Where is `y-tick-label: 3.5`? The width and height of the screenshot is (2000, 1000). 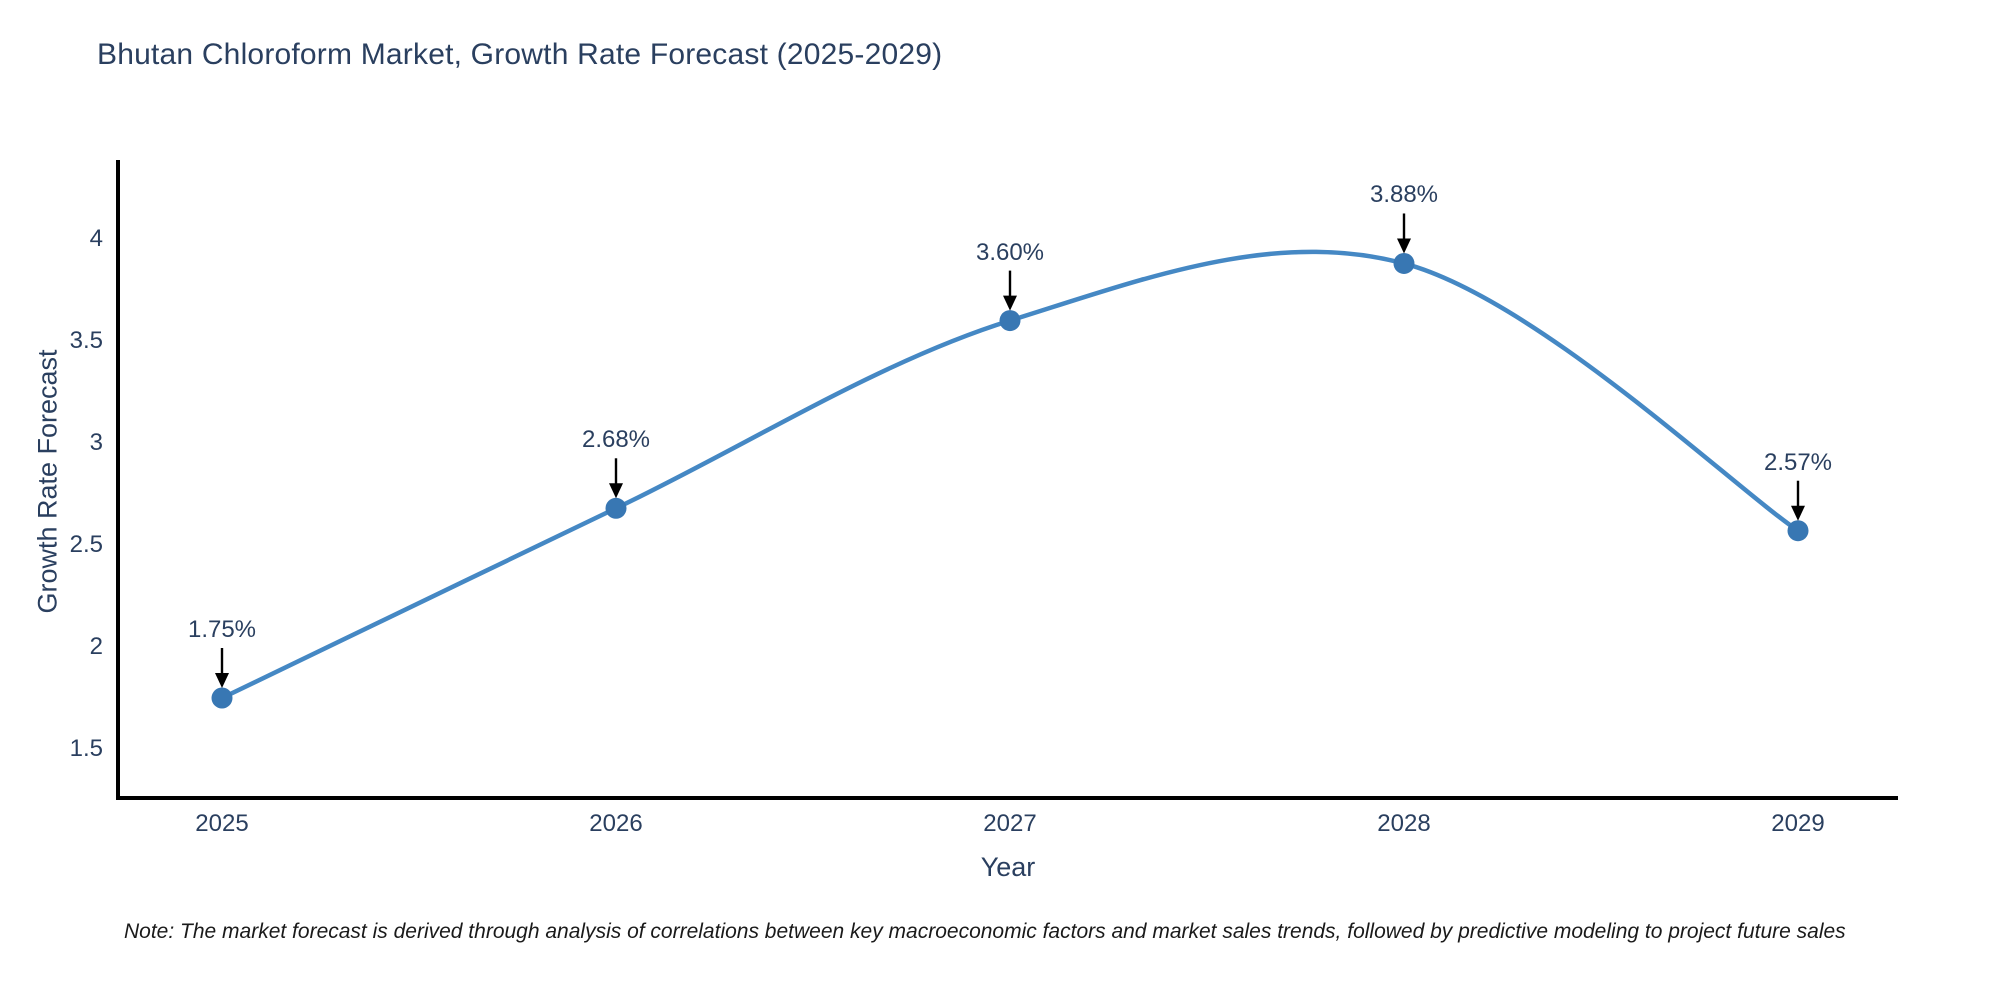
y-tick-label: 3.5 is located at coordinates (86, 340).